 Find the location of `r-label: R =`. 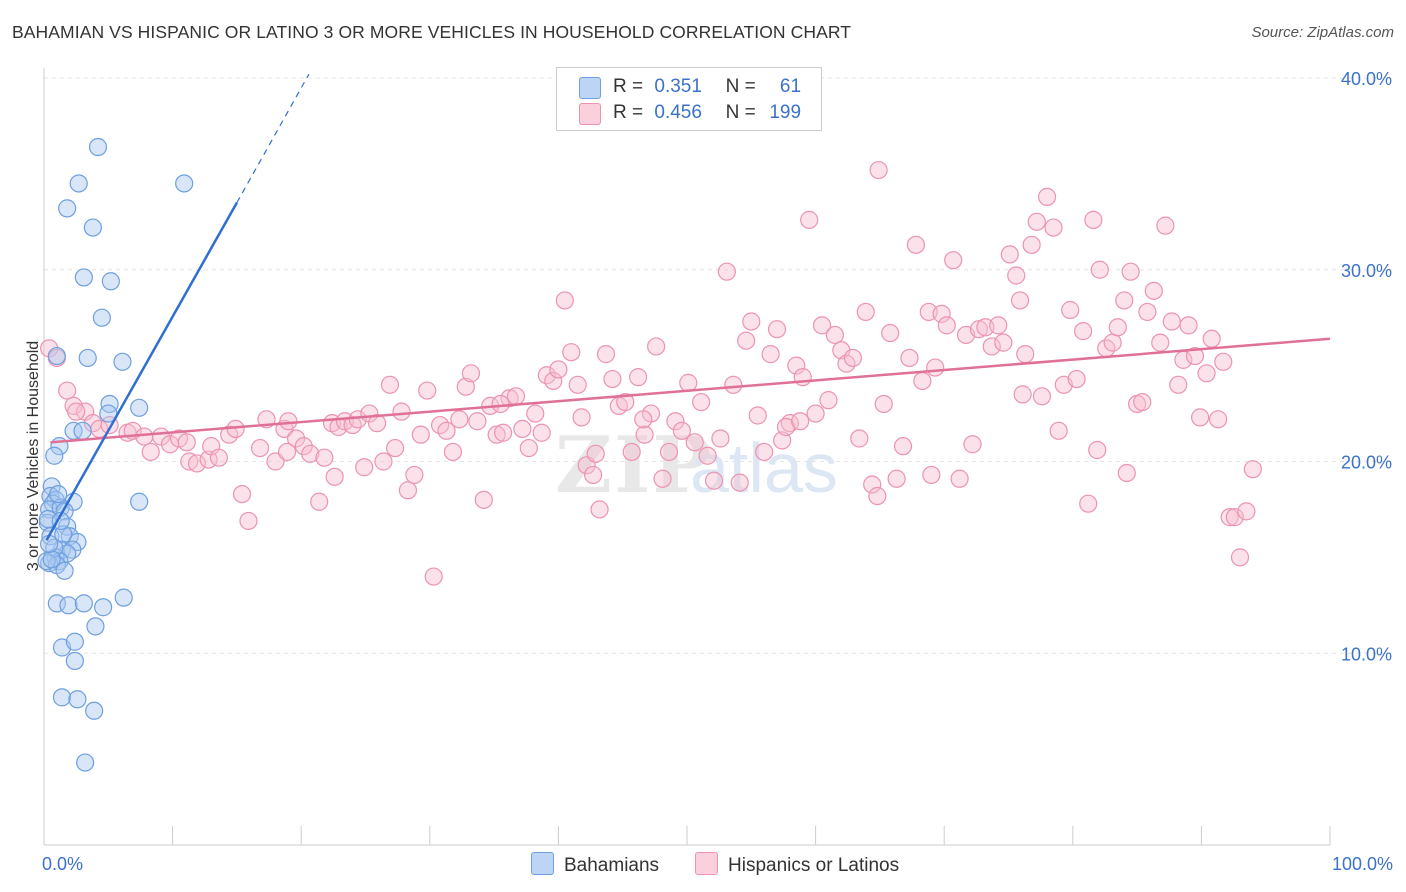

r-label: R = is located at coordinates (628, 86).